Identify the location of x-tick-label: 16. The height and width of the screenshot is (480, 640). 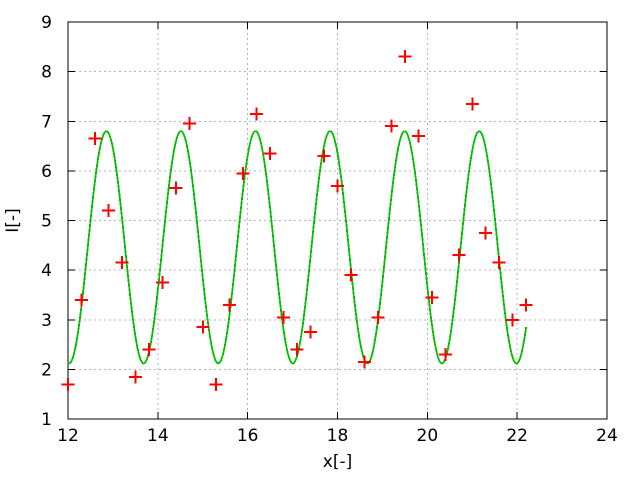
(248, 436).